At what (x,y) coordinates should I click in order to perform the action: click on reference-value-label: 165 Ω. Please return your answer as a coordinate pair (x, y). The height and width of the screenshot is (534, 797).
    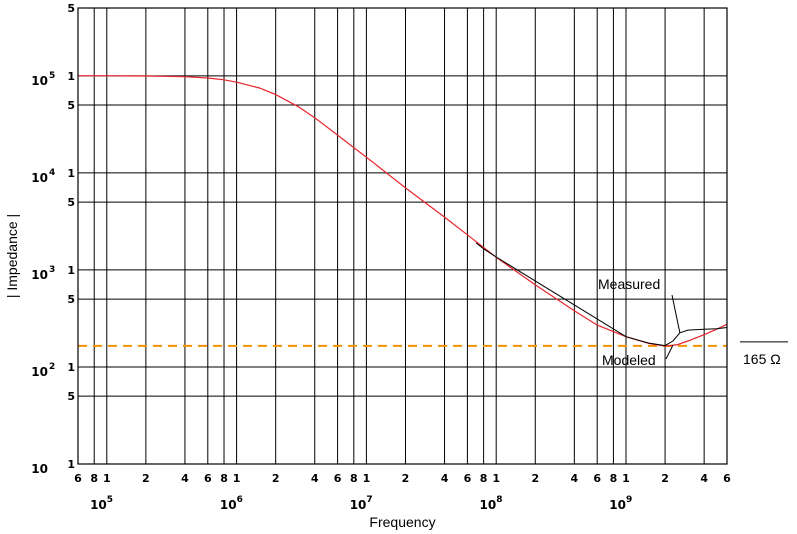
    Looking at the image, I should click on (762, 359).